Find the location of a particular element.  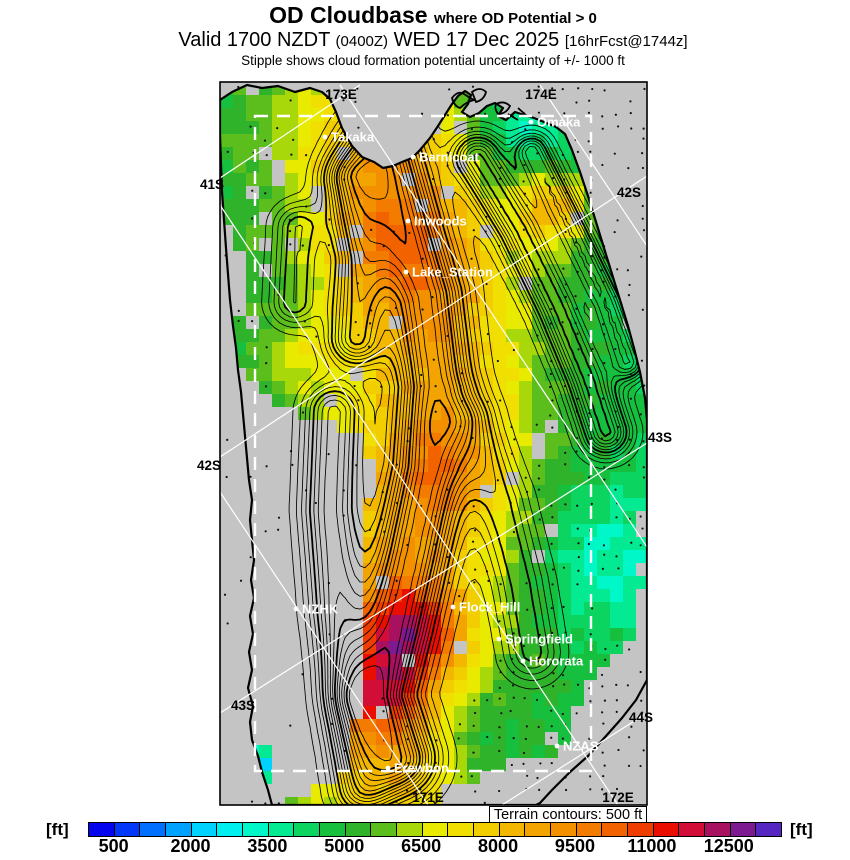

valid-prefix: Valid 1700 NZDT is located at coordinates (254, 40).